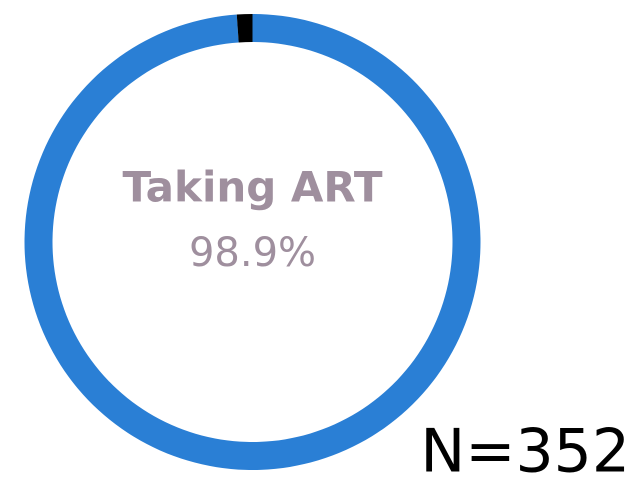 The height and width of the screenshot is (485, 638). I want to click on sample-size: N=352, so click(525, 451).